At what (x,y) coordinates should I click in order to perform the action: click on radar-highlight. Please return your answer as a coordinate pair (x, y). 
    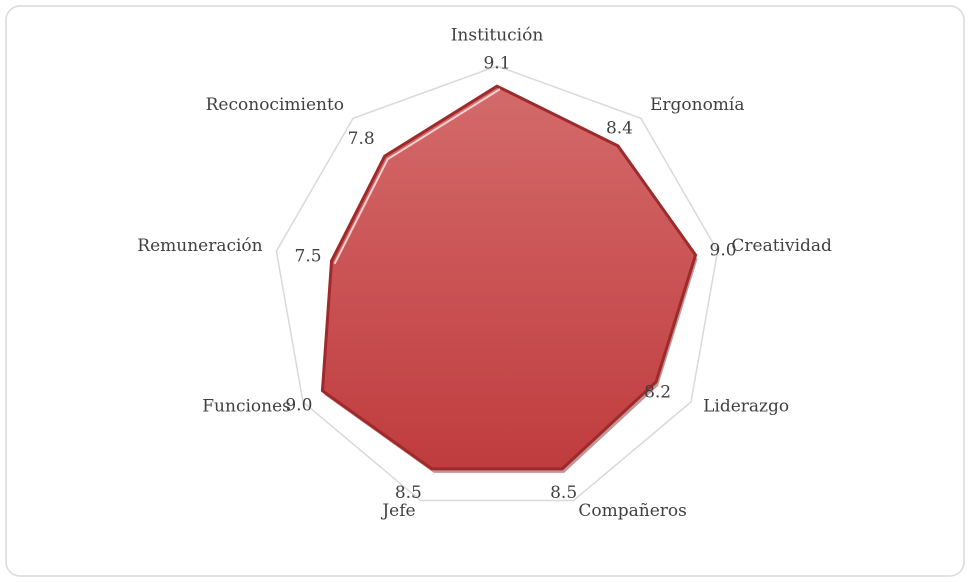
    Looking at the image, I should click on (417, 176).